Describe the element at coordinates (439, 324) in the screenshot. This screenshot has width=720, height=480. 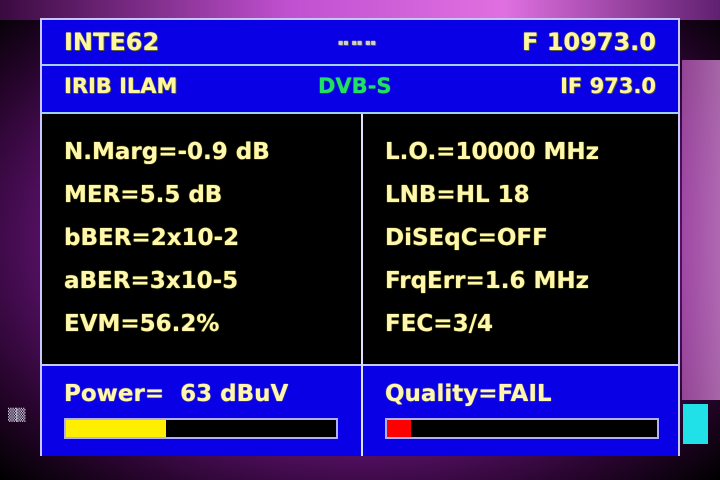
I see `param-fec: FEC=3/4` at that location.